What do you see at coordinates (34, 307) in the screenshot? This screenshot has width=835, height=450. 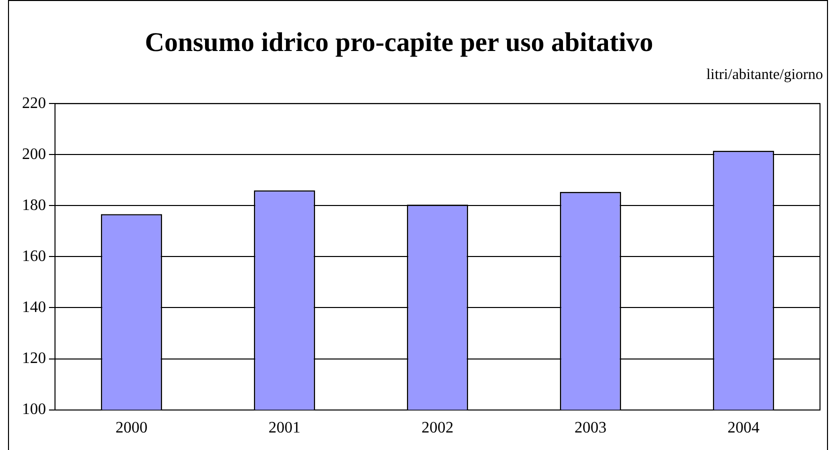 I see `y-tick-label: 140` at bounding box center [34, 307].